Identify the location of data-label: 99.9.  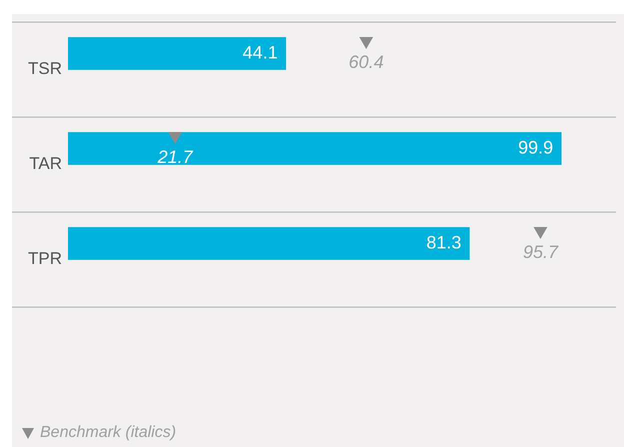
(536, 147).